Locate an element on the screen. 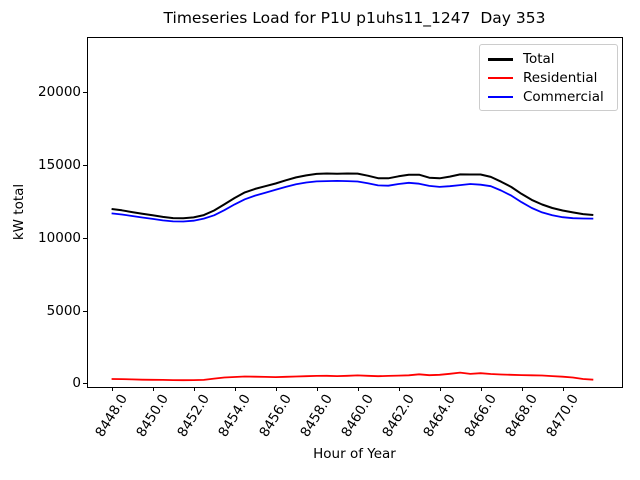  legend-line-total-icon is located at coordinates (500, 59).